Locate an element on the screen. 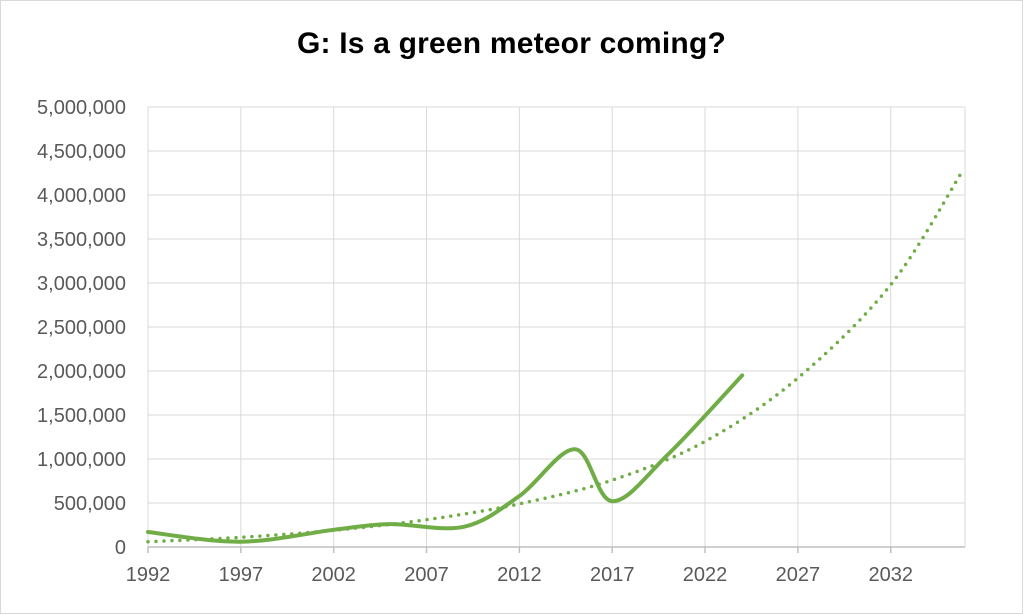 This screenshot has width=1023, height=614. x-tick-label: 2027 is located at coordinates (798, 575).